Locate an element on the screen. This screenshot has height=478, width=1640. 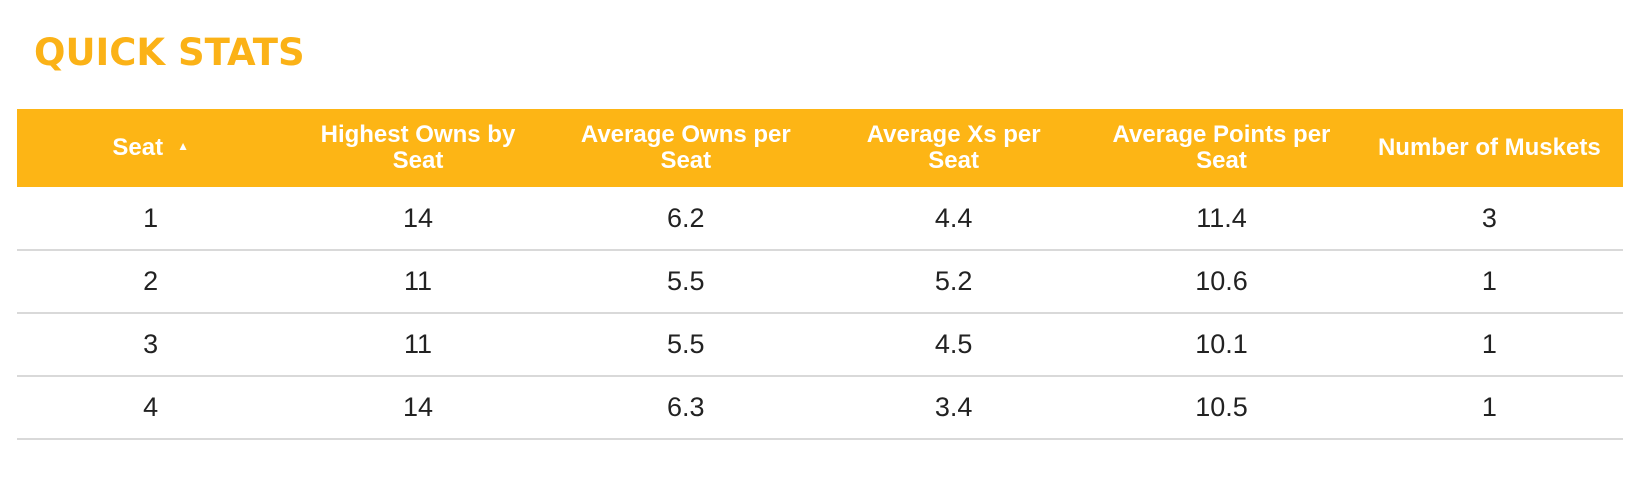
table-row: 1 14 6.2 4.4 11.4 3 is located at coordinates (820, 218).